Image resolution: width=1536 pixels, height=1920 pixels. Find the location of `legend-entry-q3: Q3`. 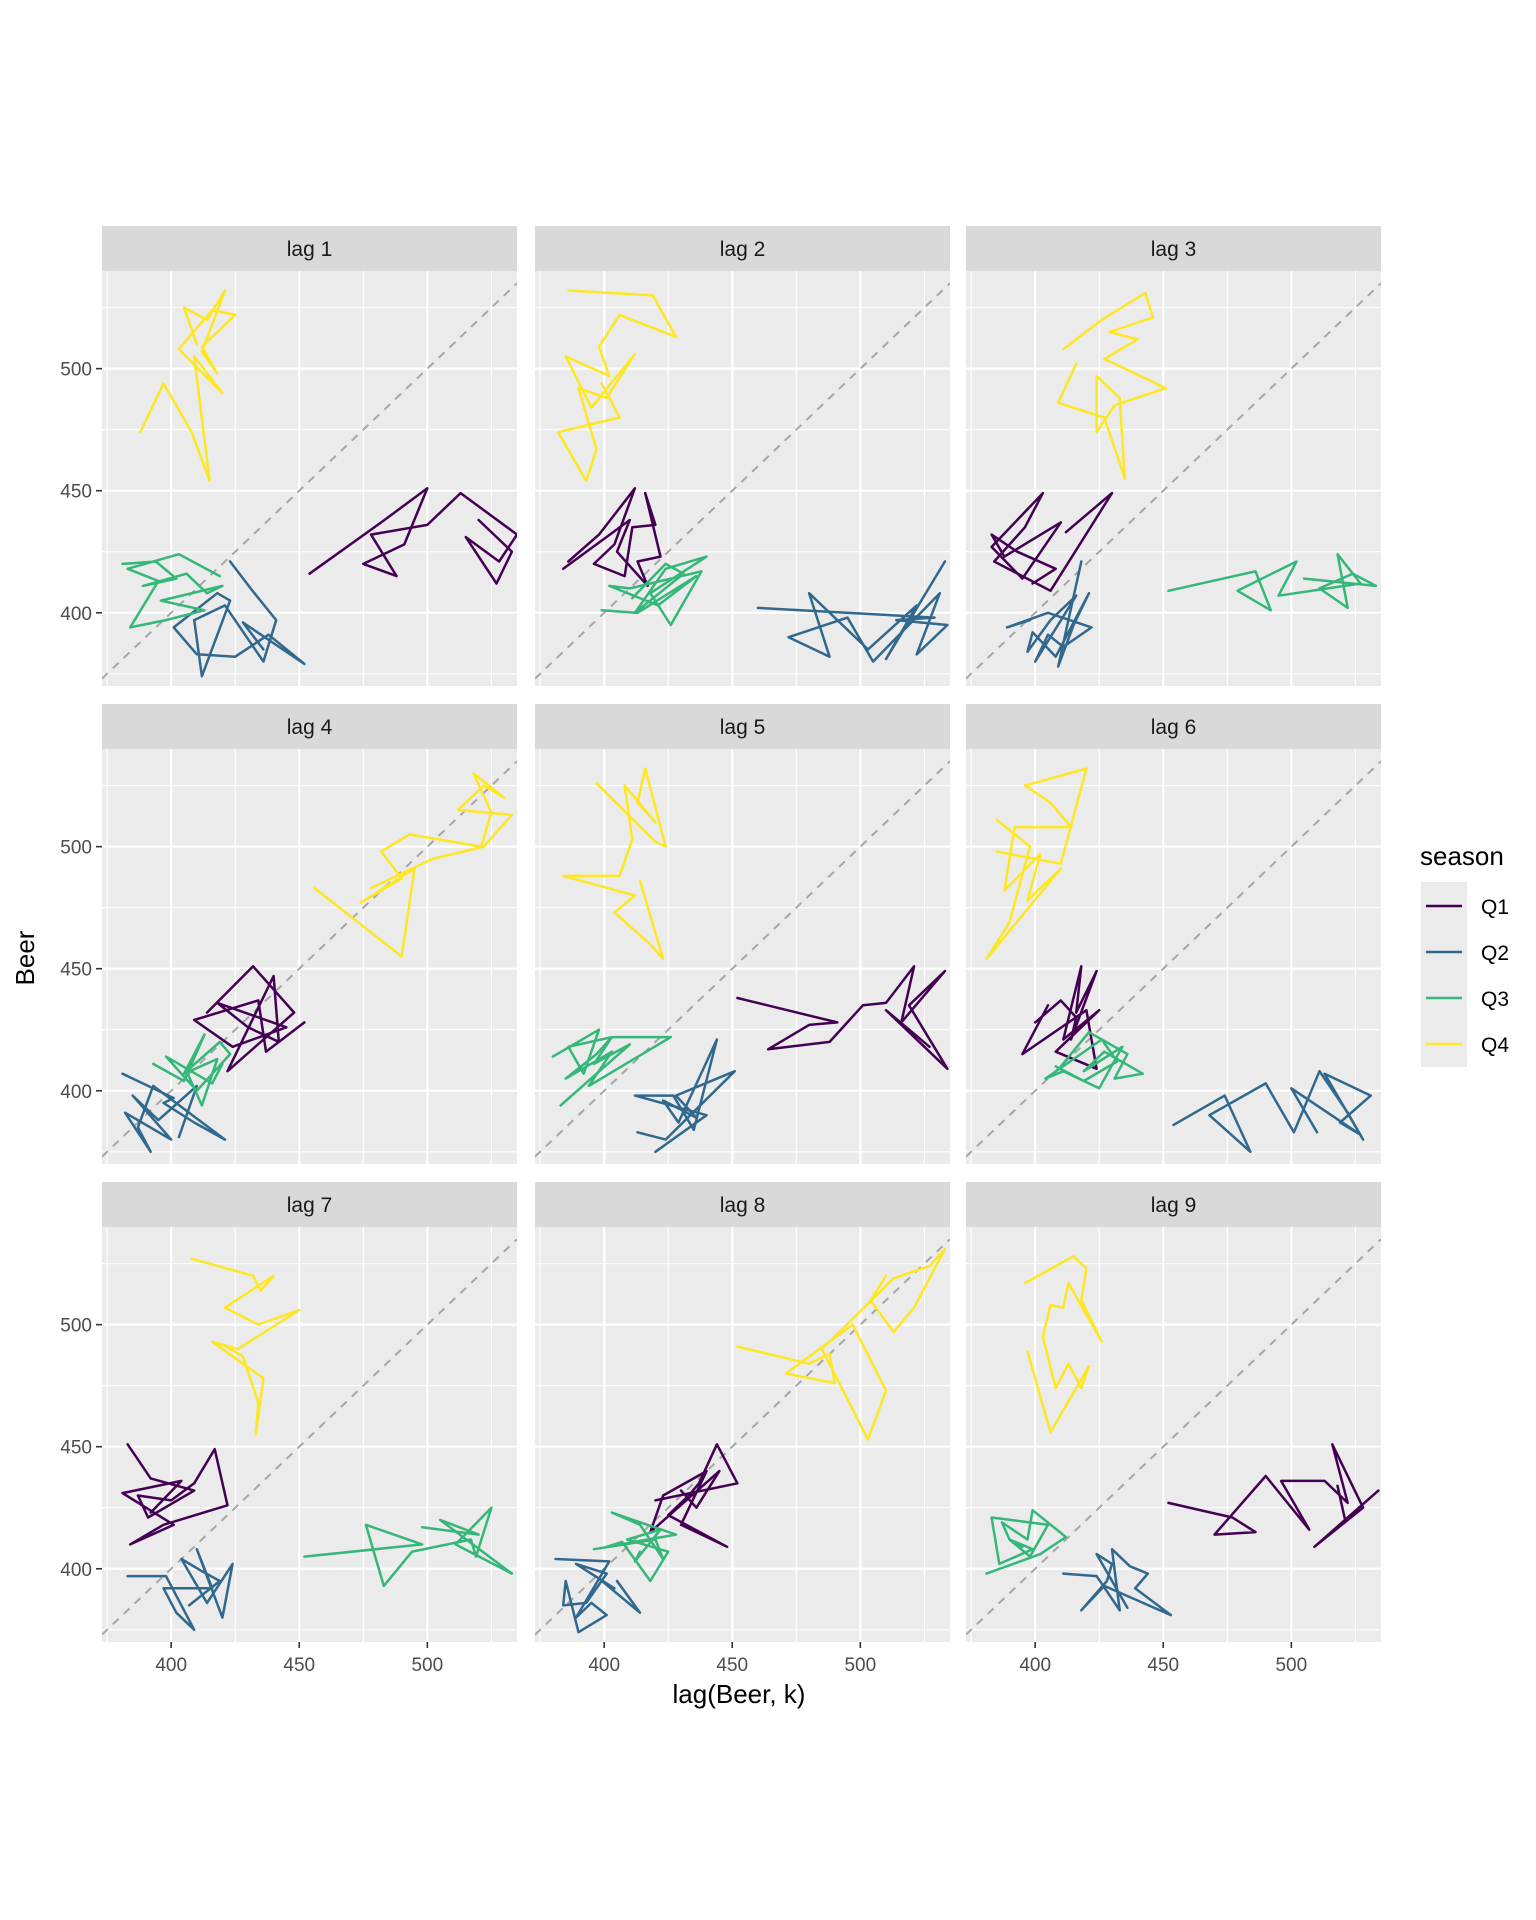

legend-entry-q3: Q3 is located at coordinates (1467, 999).